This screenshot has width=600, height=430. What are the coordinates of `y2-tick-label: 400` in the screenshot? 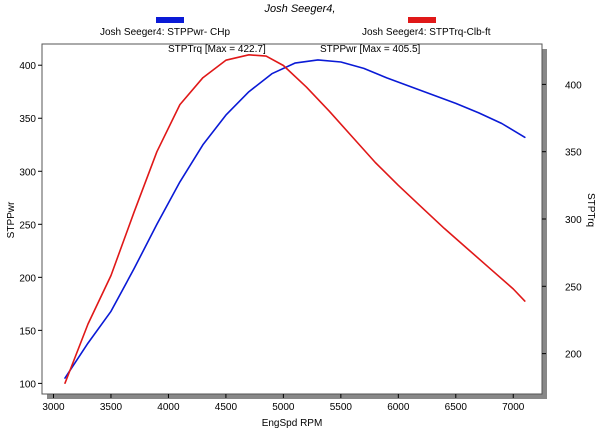 It's located at (573, 85).